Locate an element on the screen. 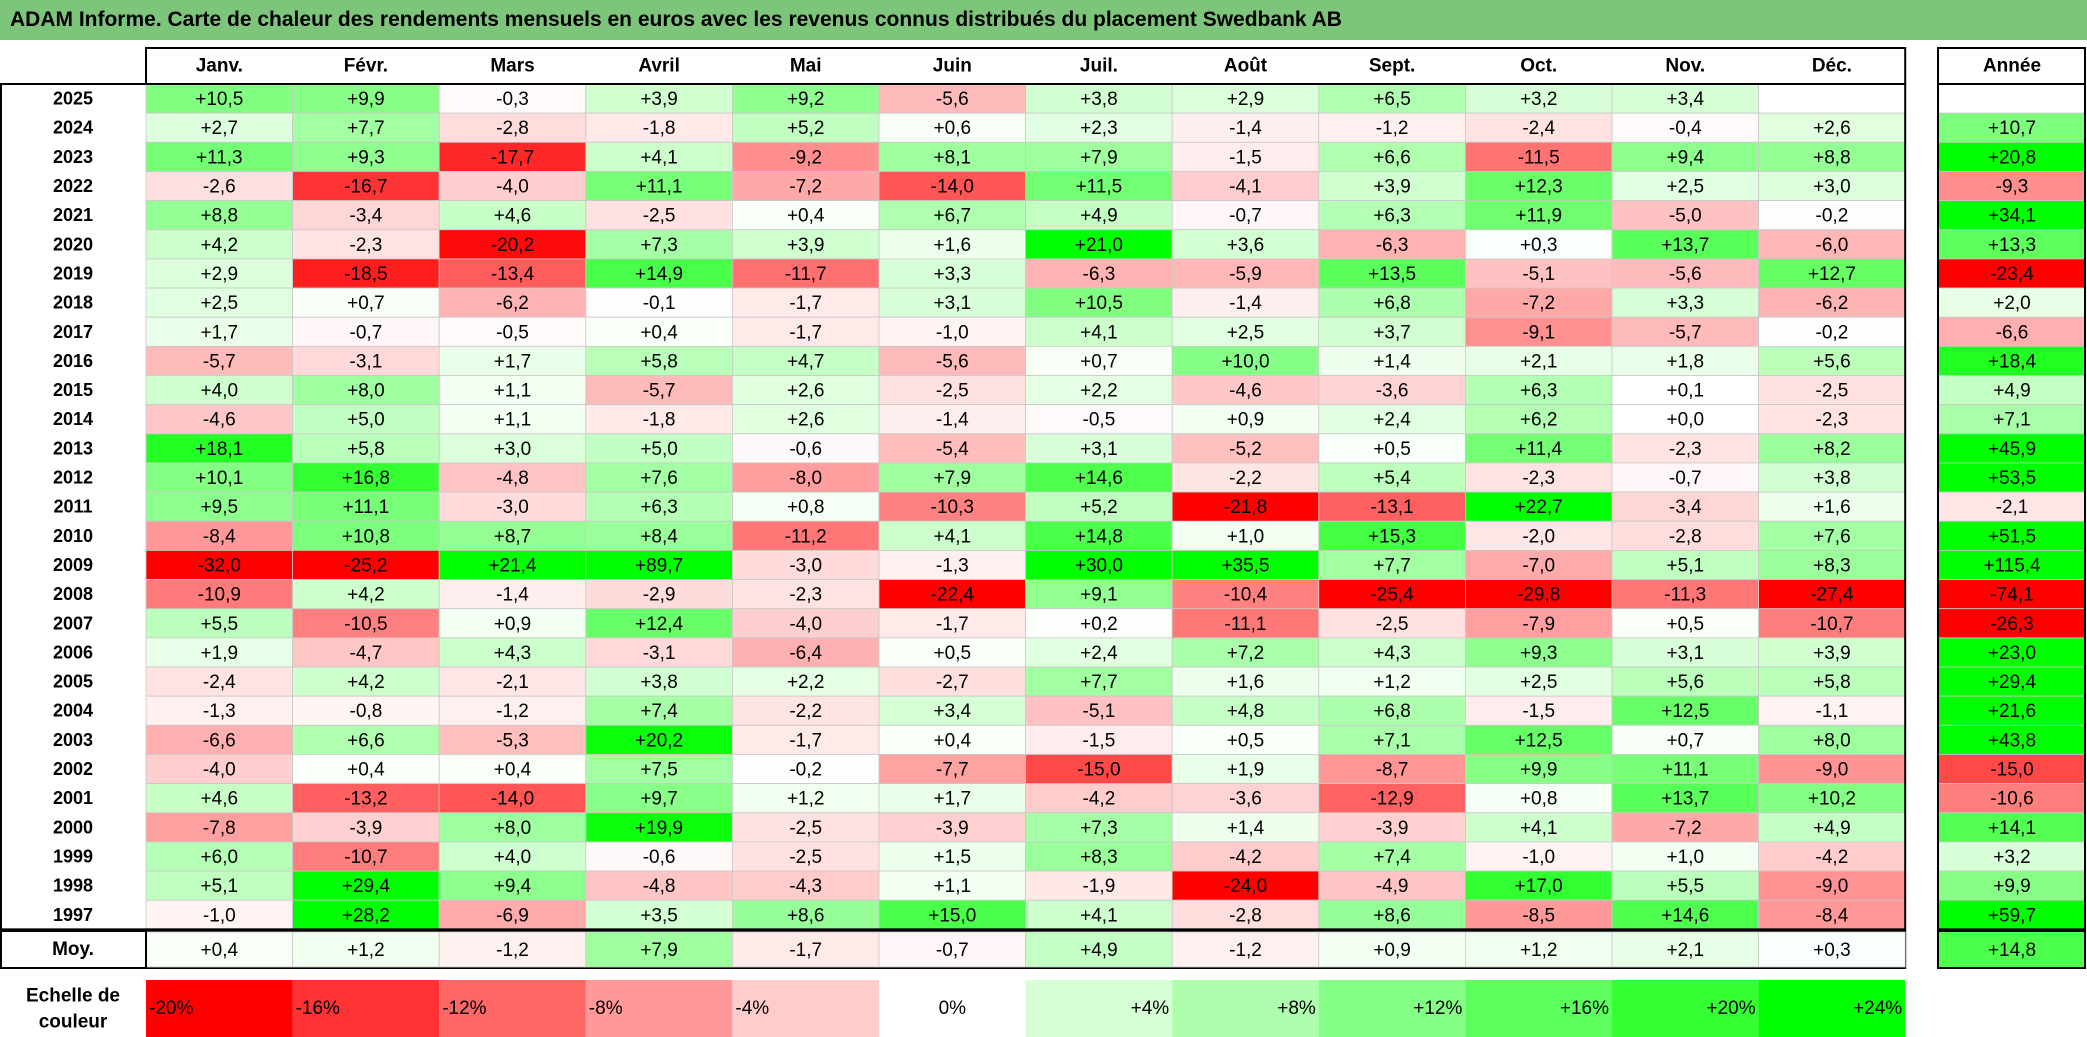 This screenshot has width=2087, height=1037. average-value: +2,1 is located at coordinates (1686, 950).